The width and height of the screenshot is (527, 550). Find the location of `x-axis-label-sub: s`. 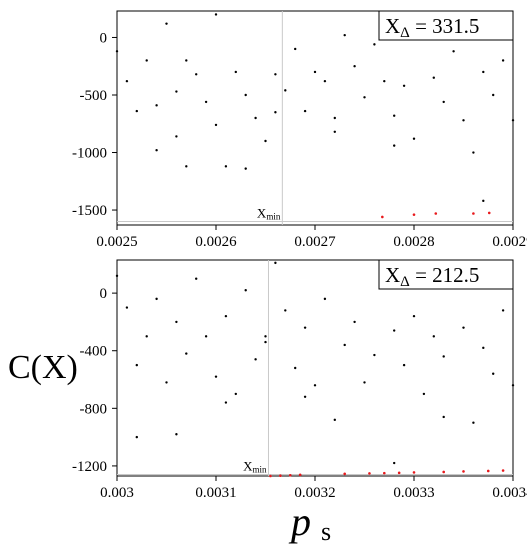

x-axis-label-sub: s is located at coordinates (326, 531).